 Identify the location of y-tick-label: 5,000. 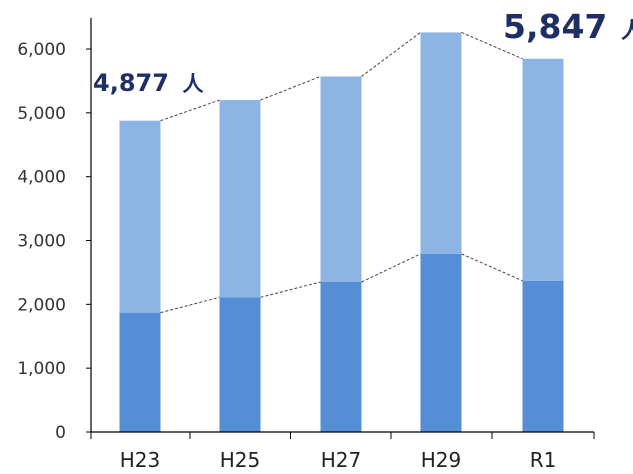
(41, 114).